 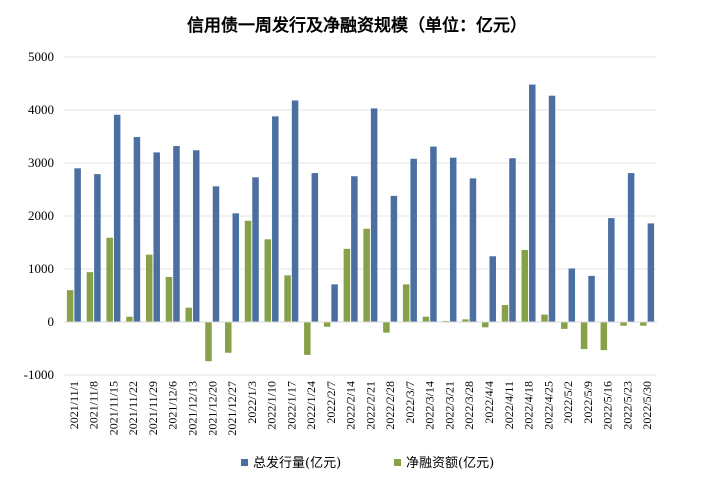 I want to click on x-tick-label: 2022/5/9, so click(x=588, y=402).